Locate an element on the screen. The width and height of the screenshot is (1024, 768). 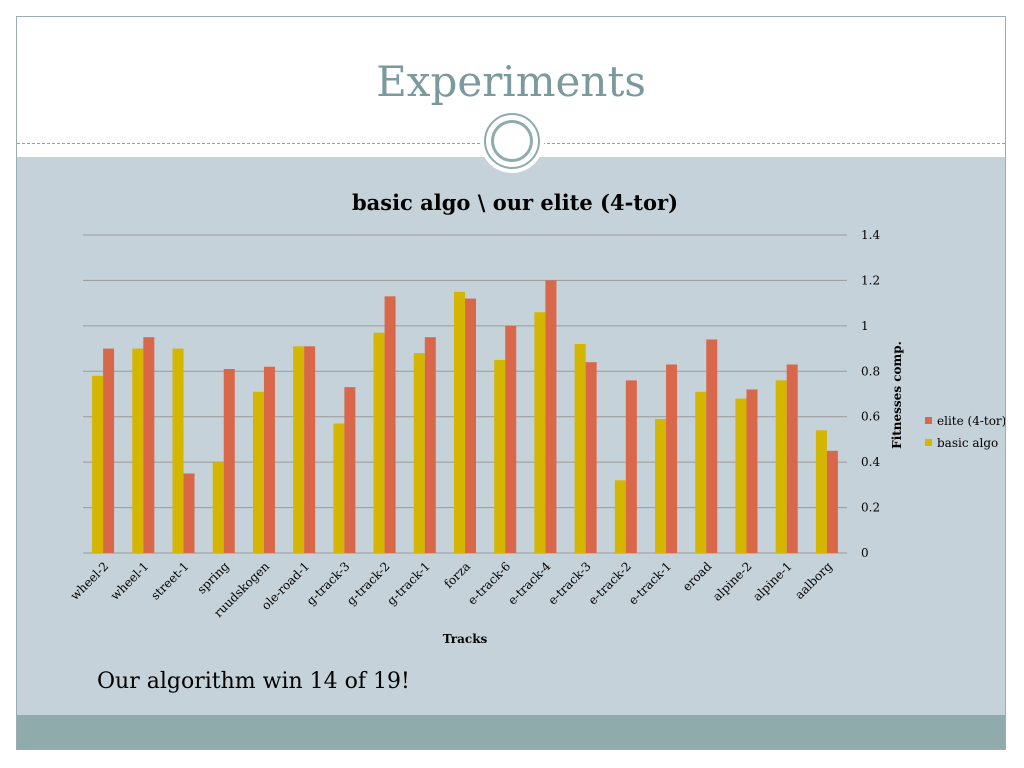
y-tick-label: 0.2 is located at coordinates (870, 508).